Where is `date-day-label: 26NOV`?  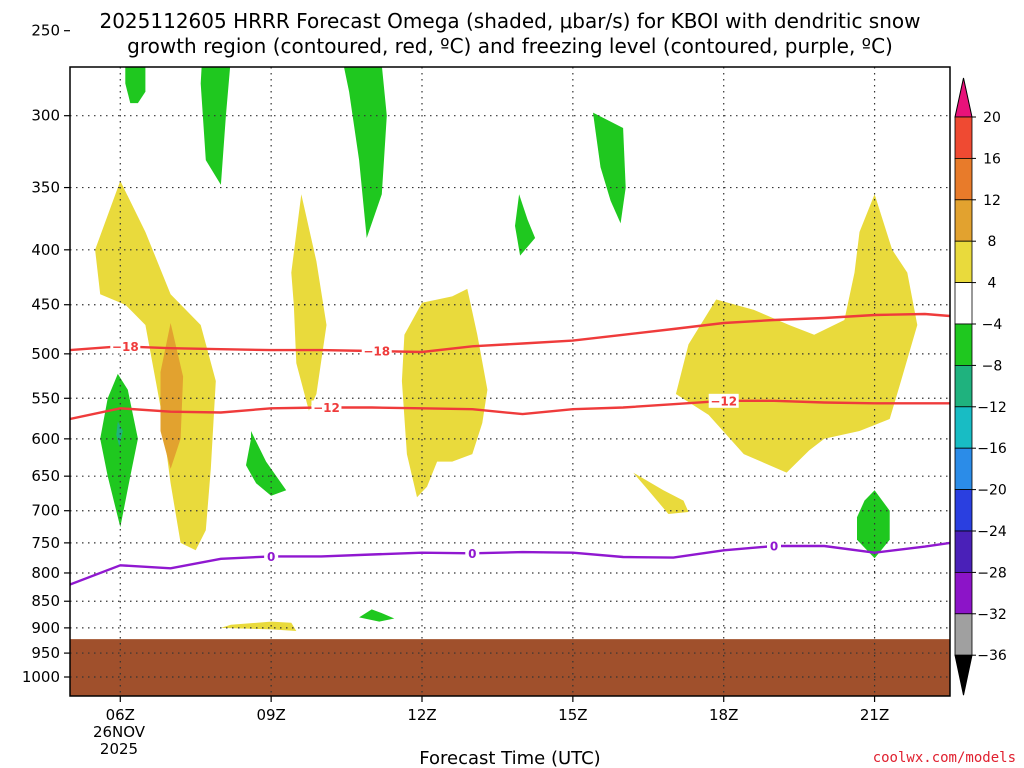
date-day-label: 26NOV is located at coordinates (119, 732).